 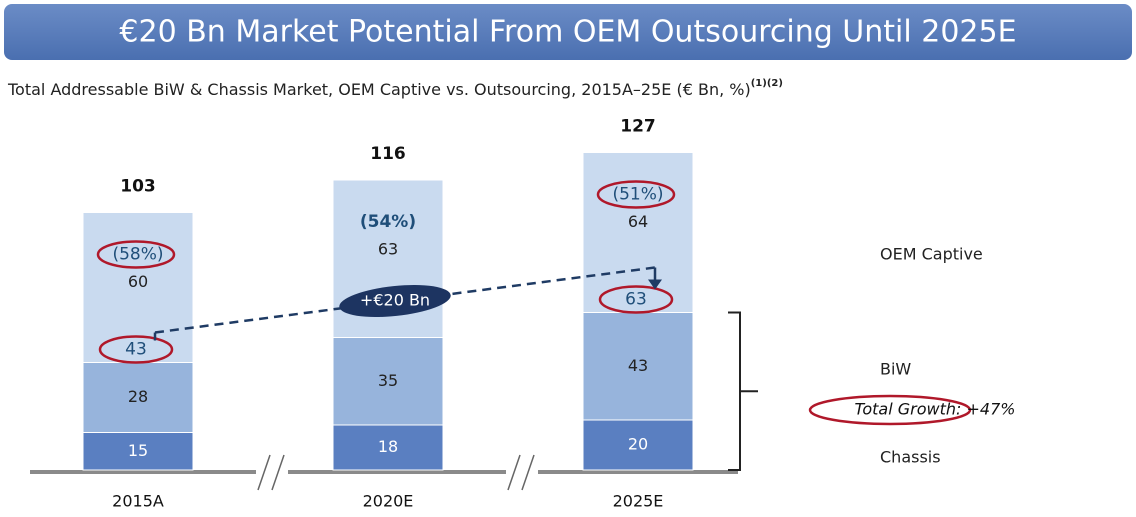 What do you see at coordinates (138, 501) in the screenshot?
I see `x-tick-label: 2015A` at bounding box center [138, 501].